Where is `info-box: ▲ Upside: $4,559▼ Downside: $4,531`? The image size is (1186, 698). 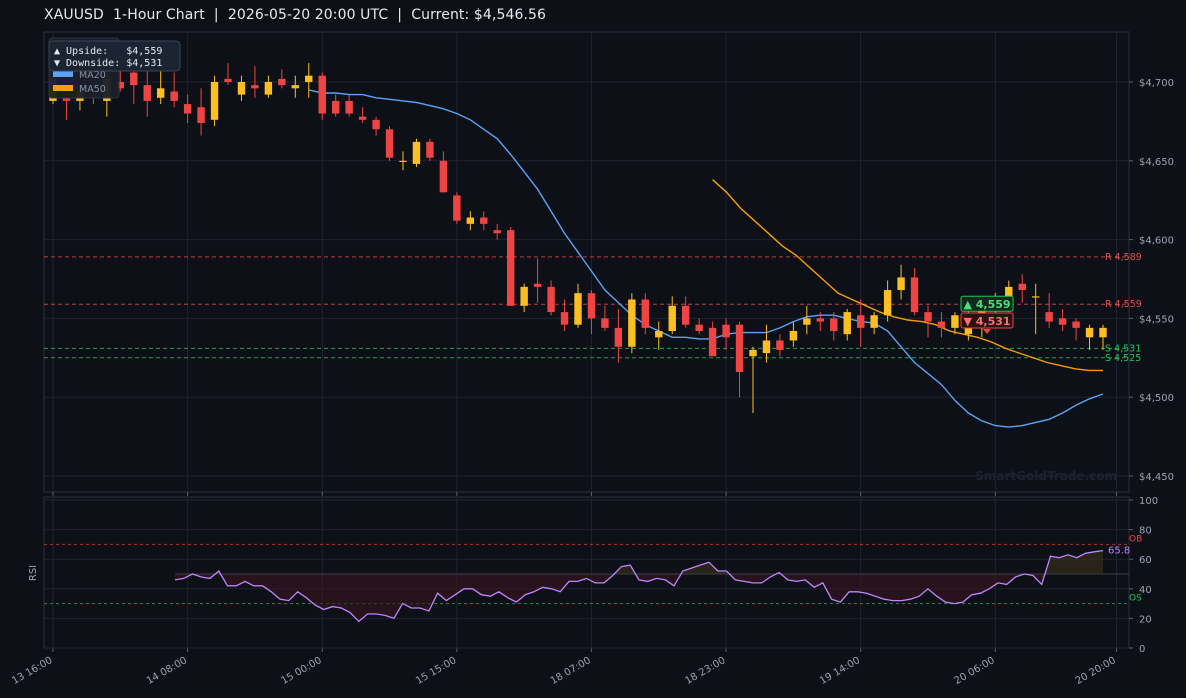 info-box: ▲ Upside: $4,559▼ Downside: $4,531 is located at coordinates (114, 56).